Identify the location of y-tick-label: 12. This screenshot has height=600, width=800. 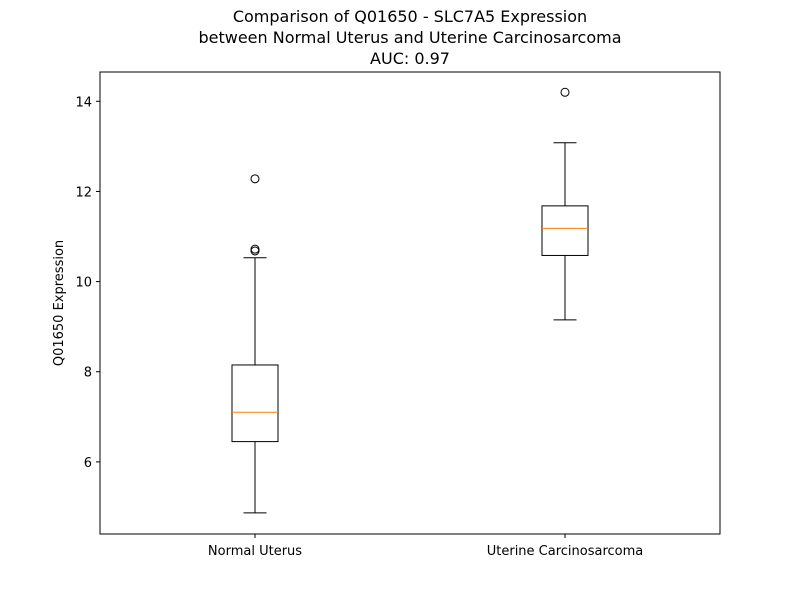
(83, 192).